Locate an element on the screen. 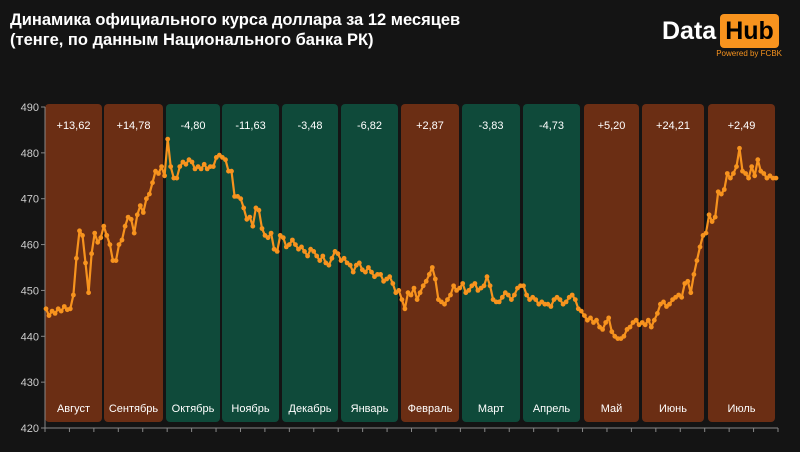 The image size is (800, 452). month-change-label: -11,63 is located at coordinates (250, 126).